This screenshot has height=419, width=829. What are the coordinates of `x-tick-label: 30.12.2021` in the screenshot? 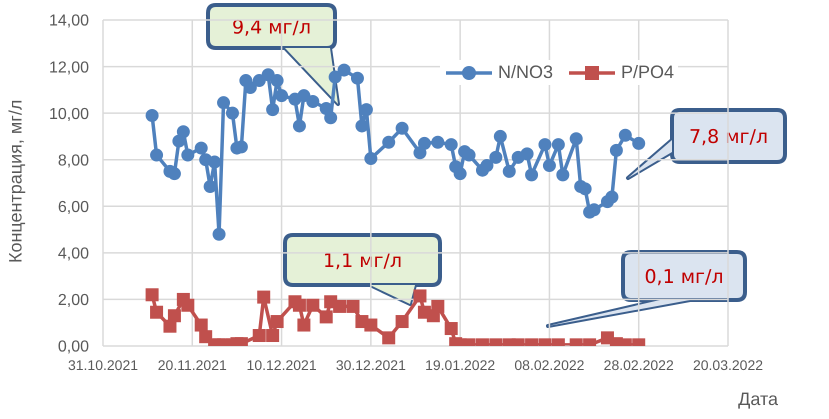 It's located at (371, 364).